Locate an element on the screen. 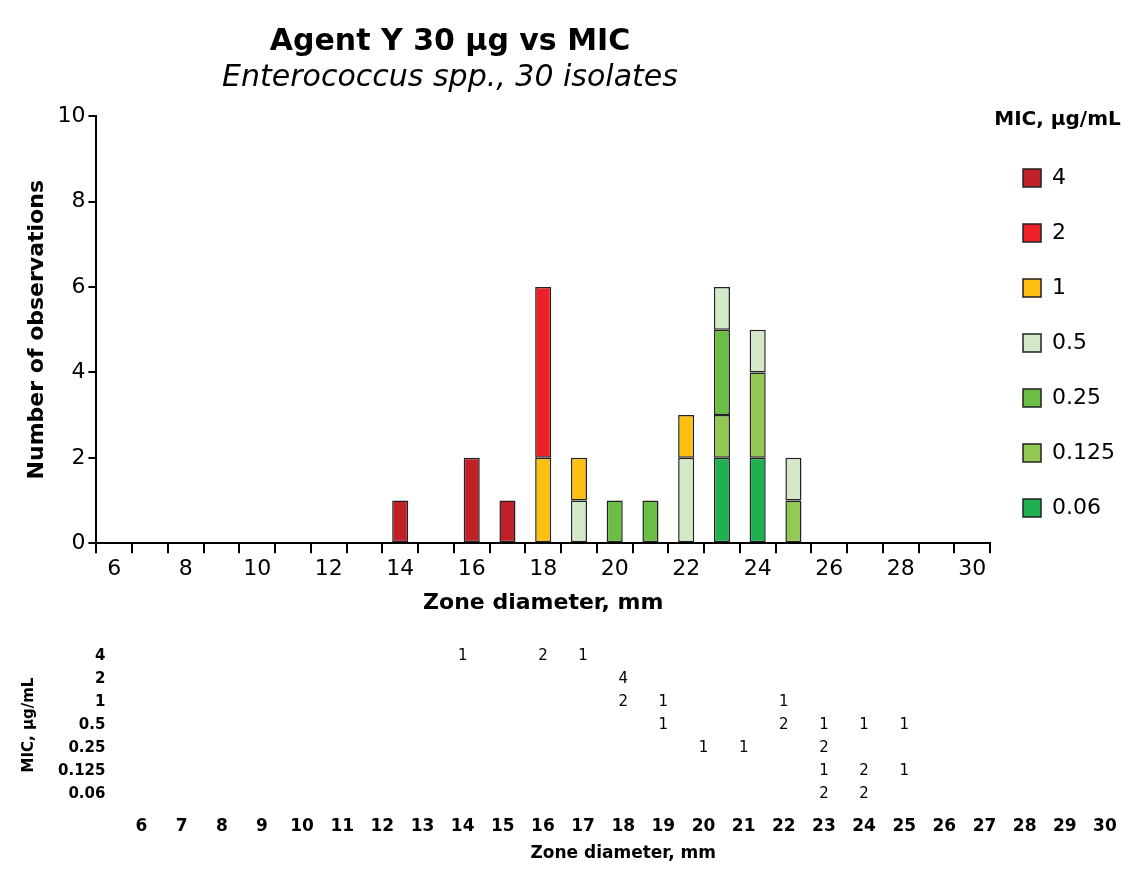  legend-label: 0.125 is located at coordinates (1083, 451).